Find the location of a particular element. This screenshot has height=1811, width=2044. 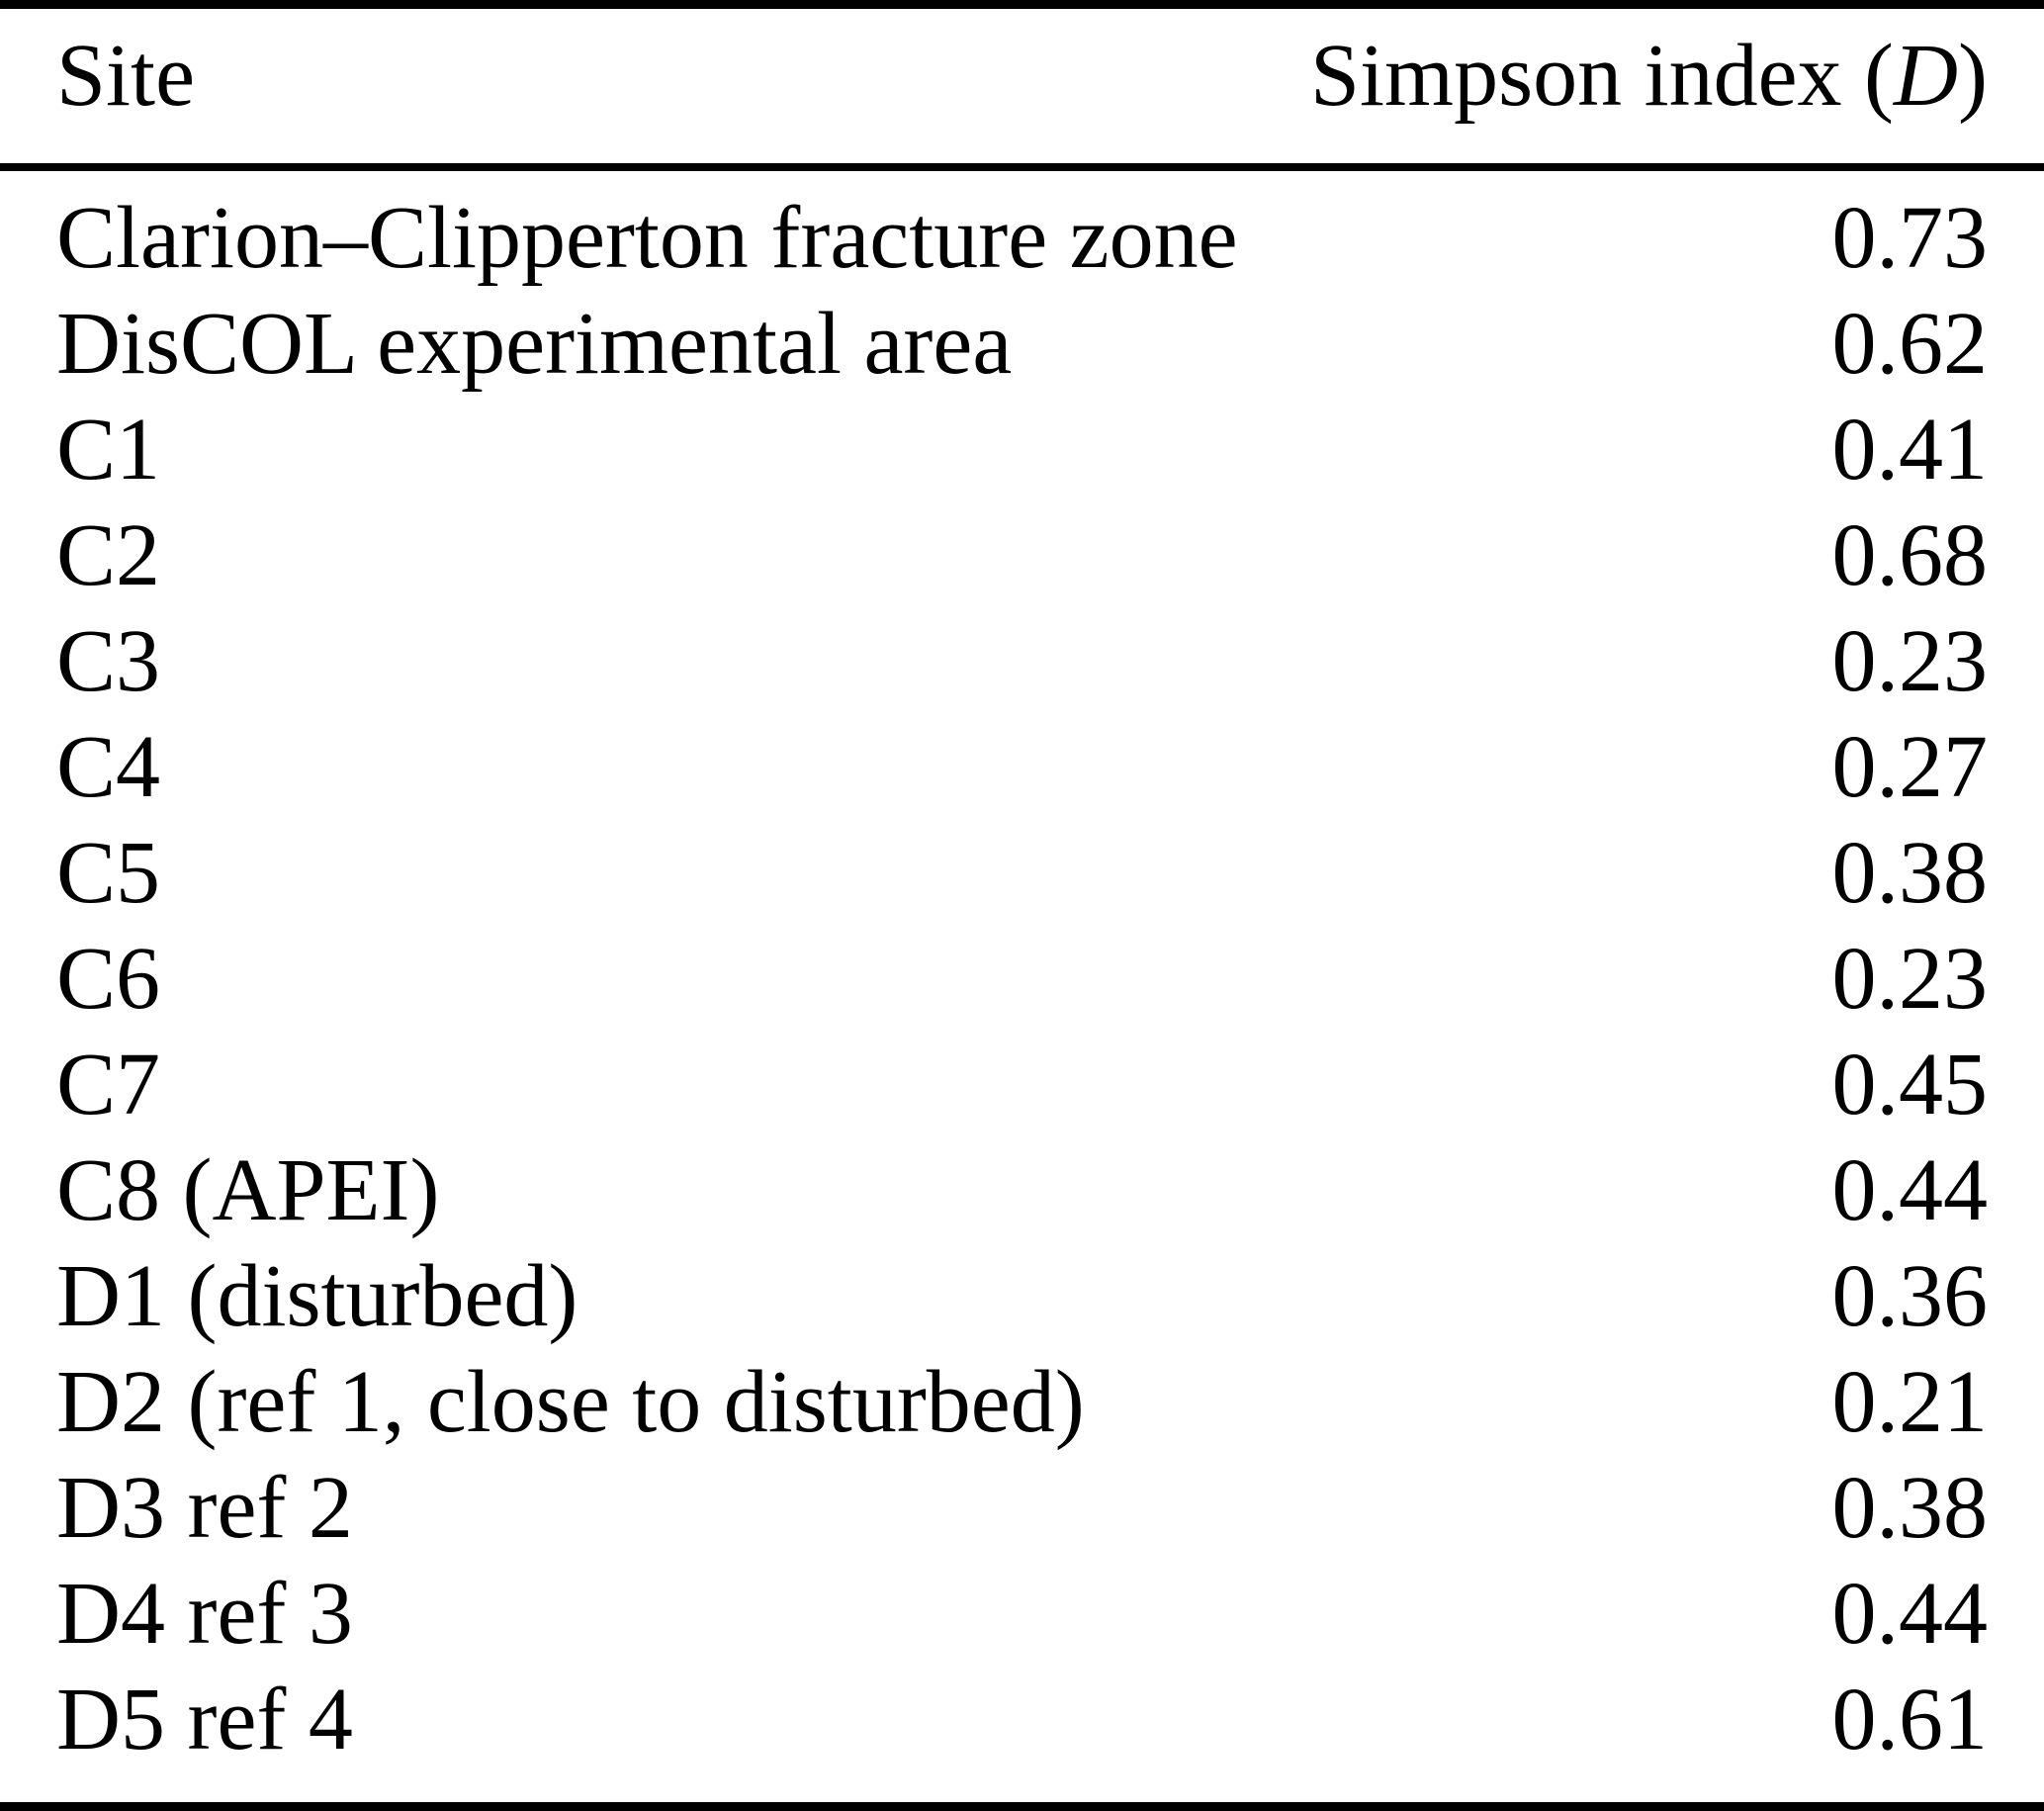

site-cell: C8 (APEI) is located at coordinates (248, 1190).